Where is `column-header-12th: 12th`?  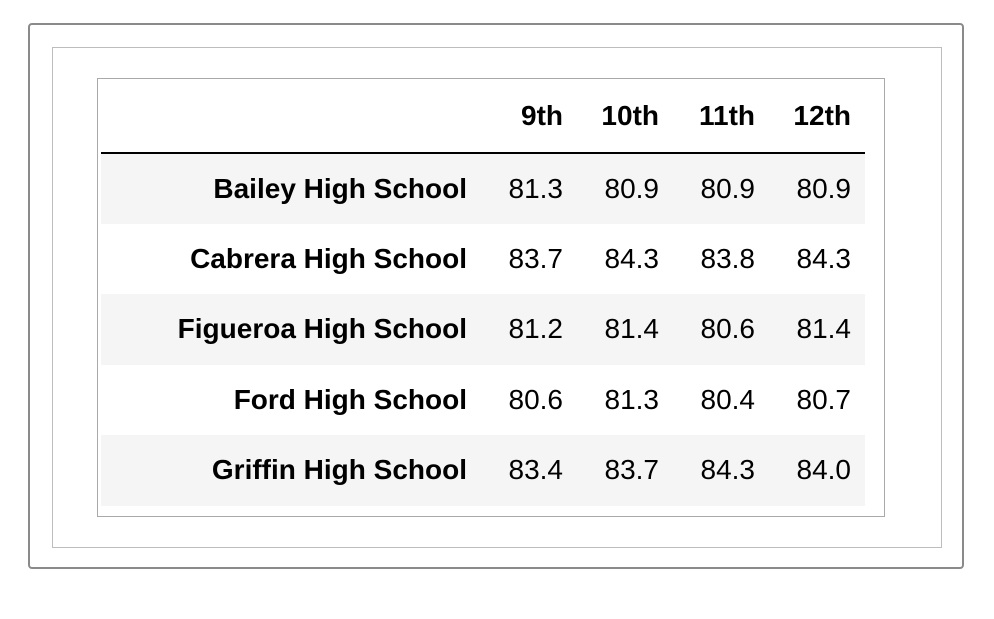
column-header-12th: 12th is located at coordinates (817, 116).